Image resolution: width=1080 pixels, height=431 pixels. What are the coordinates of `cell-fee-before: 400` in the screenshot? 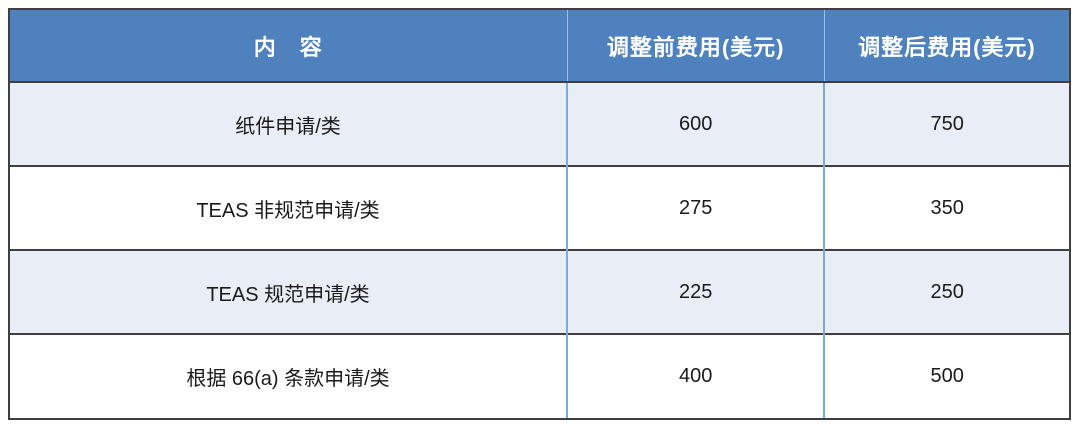 It's located at (695, 375).